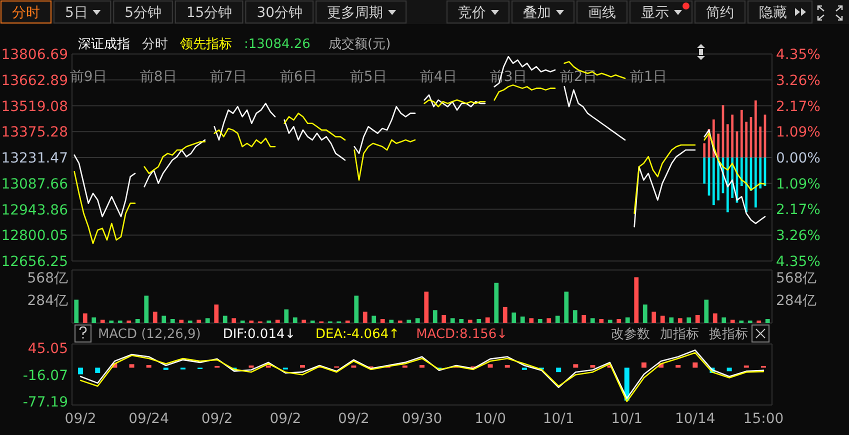 Image resolution: width=849 pixels, height=435 pixels. Describe the element at coordinates (34, 55) in the screenshot. I see `y-tick-label: 13806.69` at that location.